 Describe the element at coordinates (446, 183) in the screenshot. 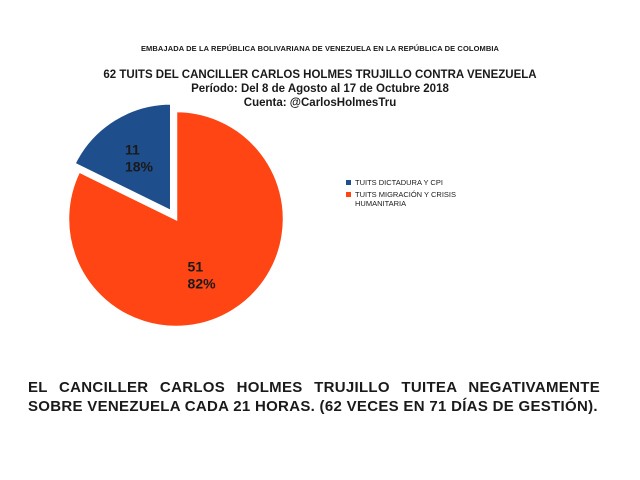

I see `legend-item: TUITS DICTADURA Y CPI` at that location.